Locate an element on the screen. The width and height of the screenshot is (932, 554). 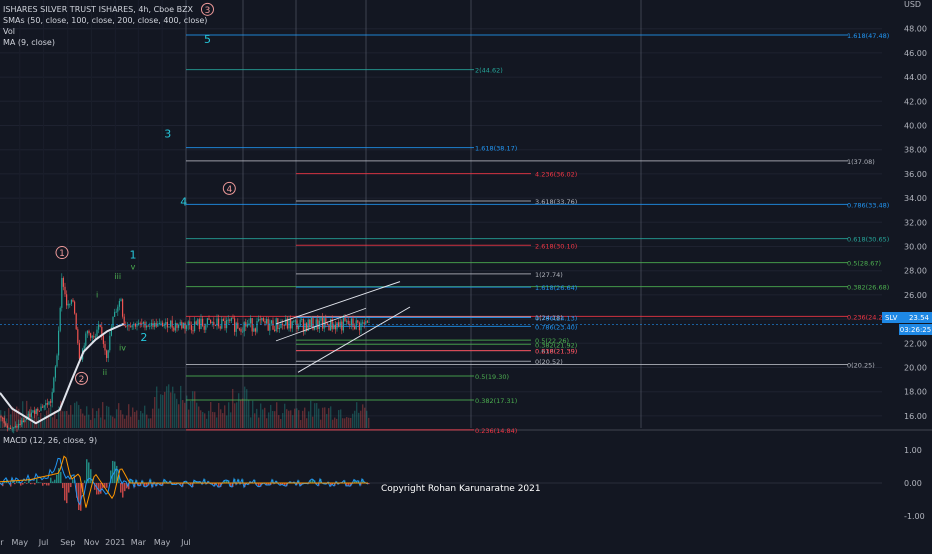
macd-legend: MACD (12, 26, close, 9) is located at coordinates (50, 440).